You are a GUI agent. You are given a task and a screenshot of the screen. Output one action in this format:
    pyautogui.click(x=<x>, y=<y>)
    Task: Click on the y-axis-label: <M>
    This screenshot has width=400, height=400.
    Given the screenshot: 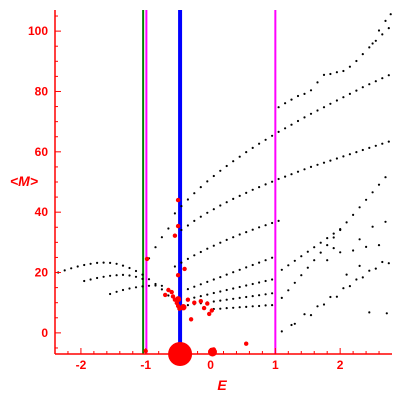 What is the action you would take?
    pyautogui.click(x=24, y=181)
    